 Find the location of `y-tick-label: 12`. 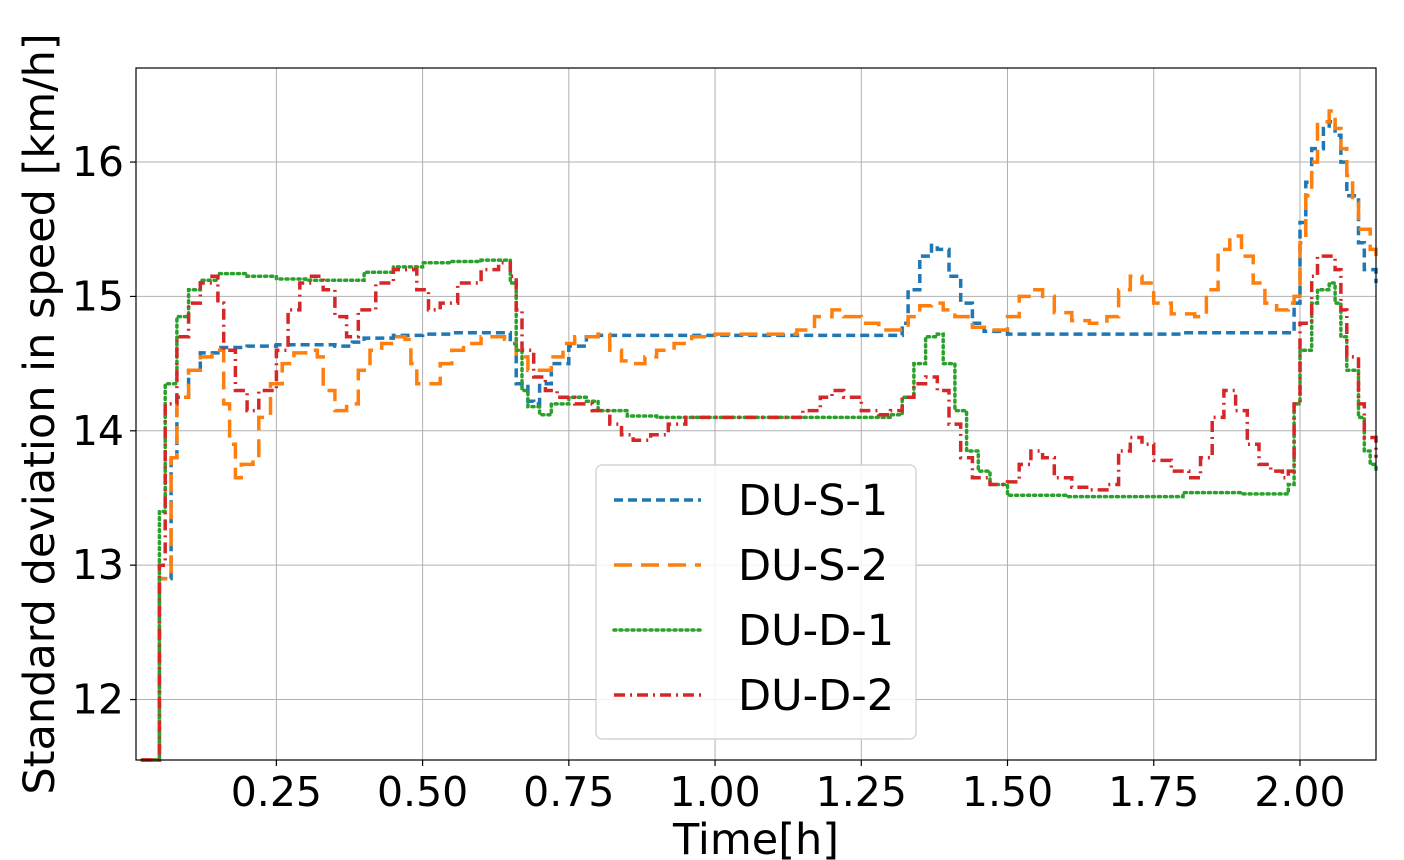

y-tick-label: 12 is located at coordinates (98, 700).